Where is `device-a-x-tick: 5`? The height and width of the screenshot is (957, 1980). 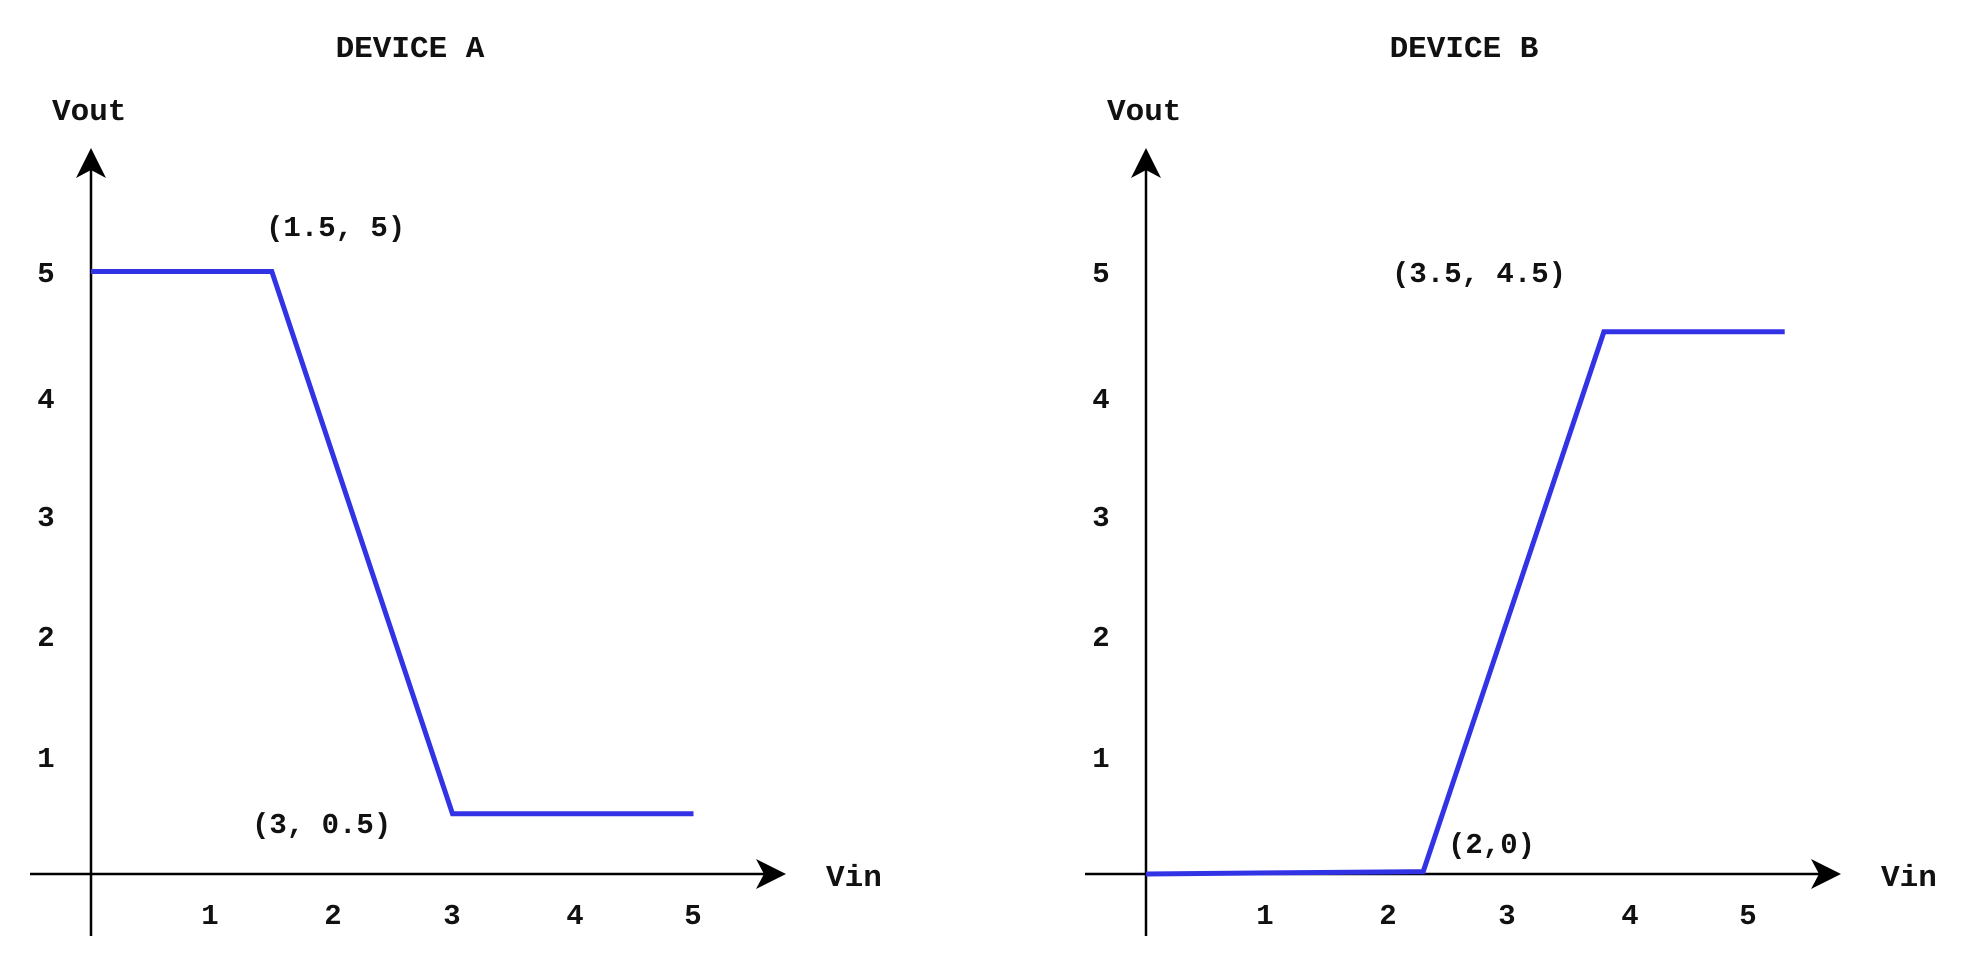
device-a-x-tick: 5 is located at coordinates (692, 916).